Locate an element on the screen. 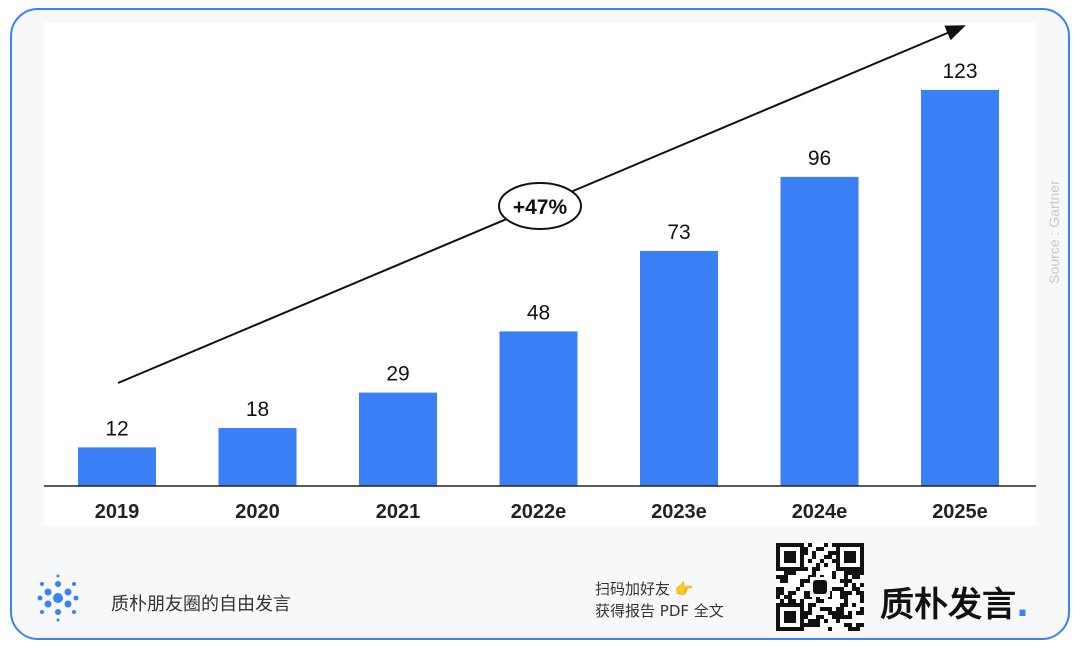  category-label-2022e: 2022e is located at coordinates (539, 512).